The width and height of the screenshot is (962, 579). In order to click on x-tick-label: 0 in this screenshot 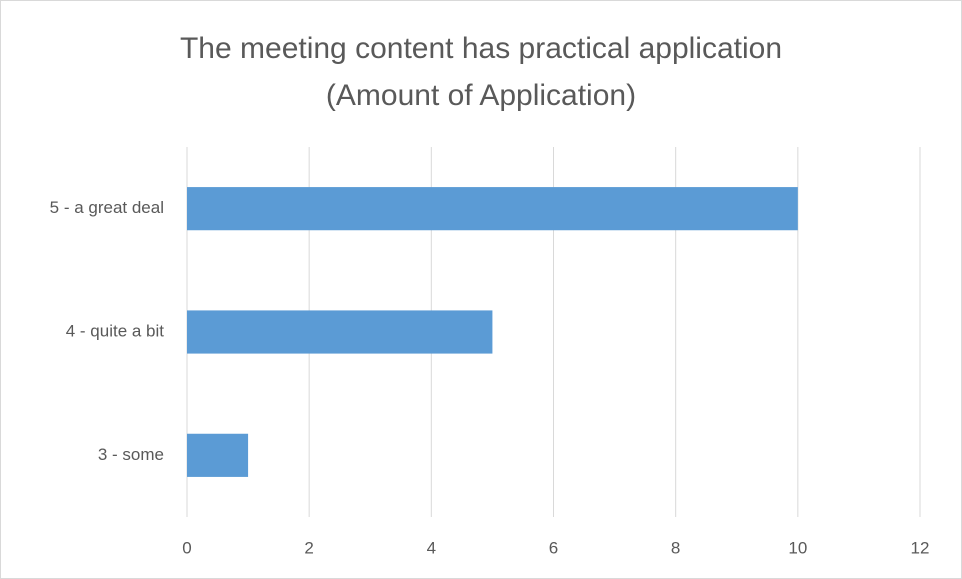, I will do `click(186, 547)`.